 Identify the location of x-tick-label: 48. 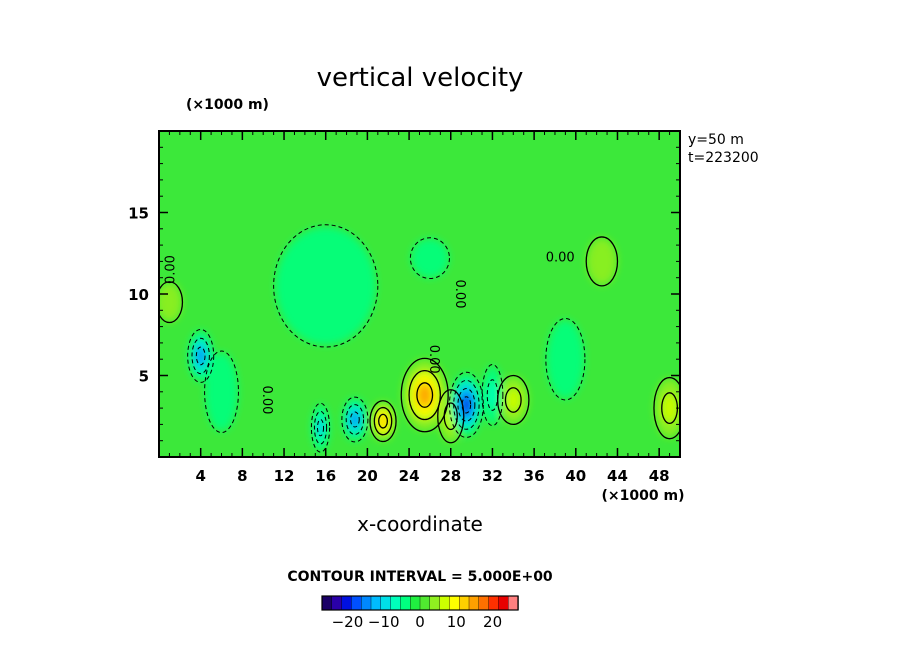
(659, 476).